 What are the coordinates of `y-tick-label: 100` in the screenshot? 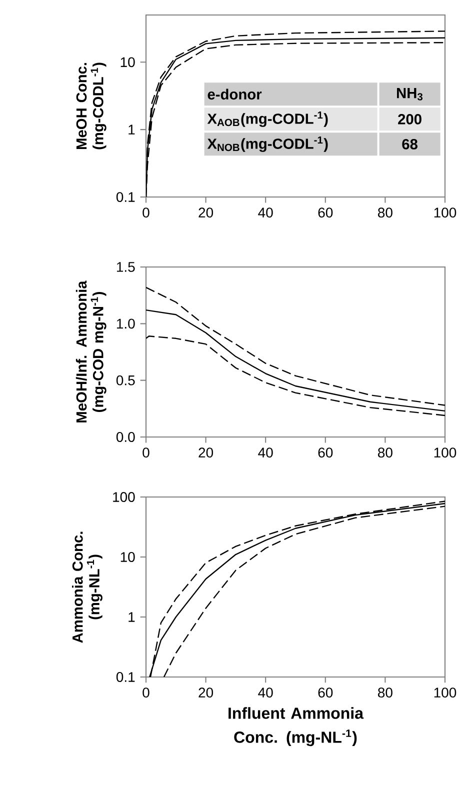 It's located at (124, 497).